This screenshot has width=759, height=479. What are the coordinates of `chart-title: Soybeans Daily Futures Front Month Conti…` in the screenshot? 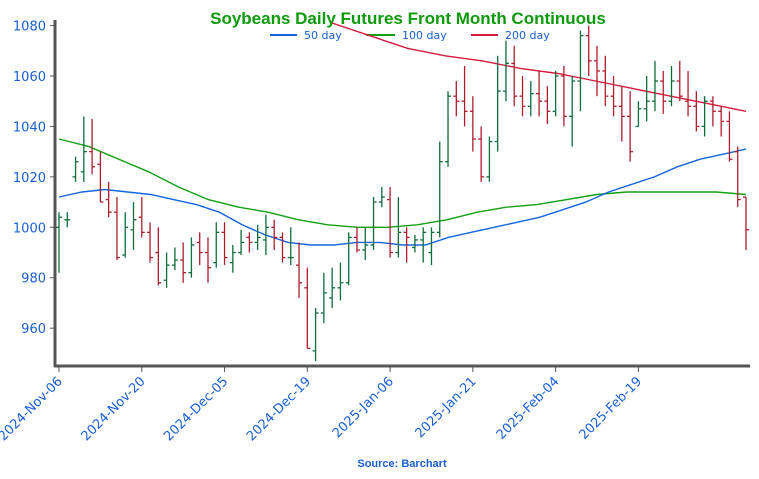 It's located at (408, 18).